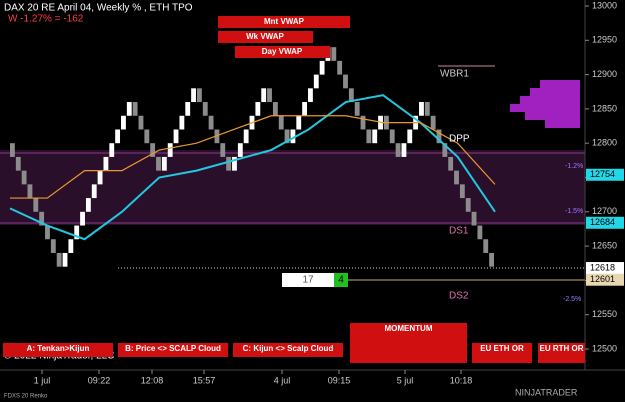  What do you see at coordinates (602, 267) in the screenshot?
I see `price-tag-label: 12618` at bounding box center [602, 267].